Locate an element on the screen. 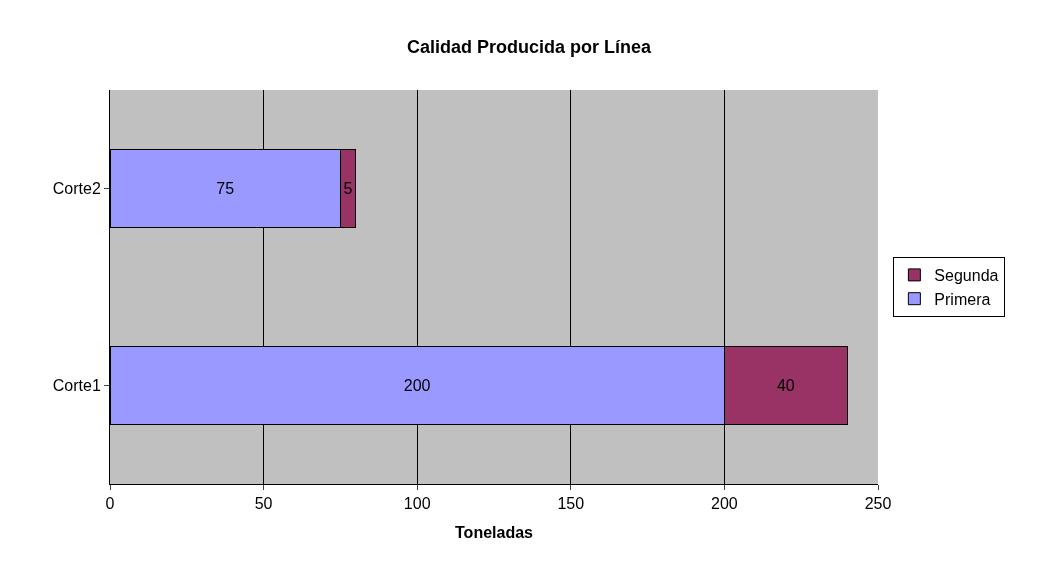 This screenshot has width=1058, height=574. x-tick-label: 250 is located at coordinates (878, 504).